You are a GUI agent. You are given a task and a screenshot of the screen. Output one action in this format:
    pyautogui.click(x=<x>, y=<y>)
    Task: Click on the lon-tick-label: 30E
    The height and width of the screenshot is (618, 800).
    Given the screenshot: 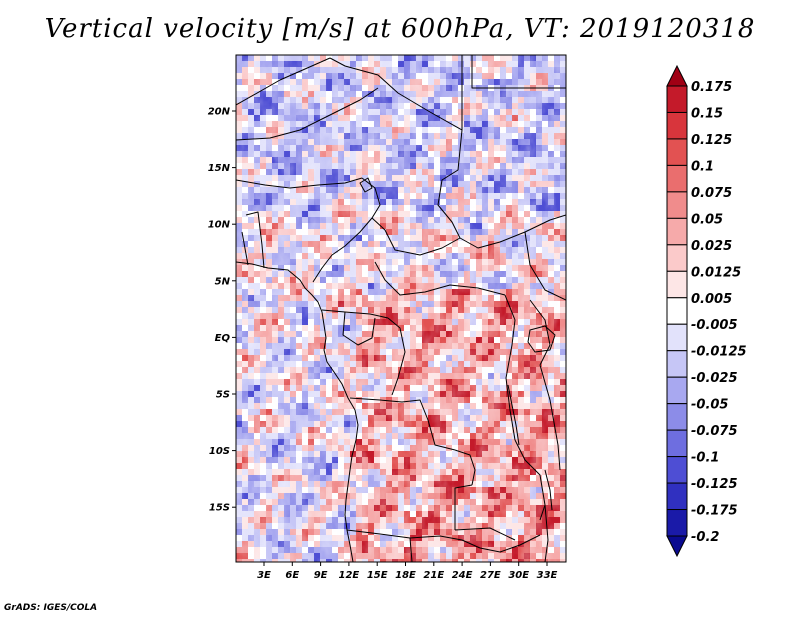 What is the action you would take?
    pyautogui.click(x=518, y=575)
    